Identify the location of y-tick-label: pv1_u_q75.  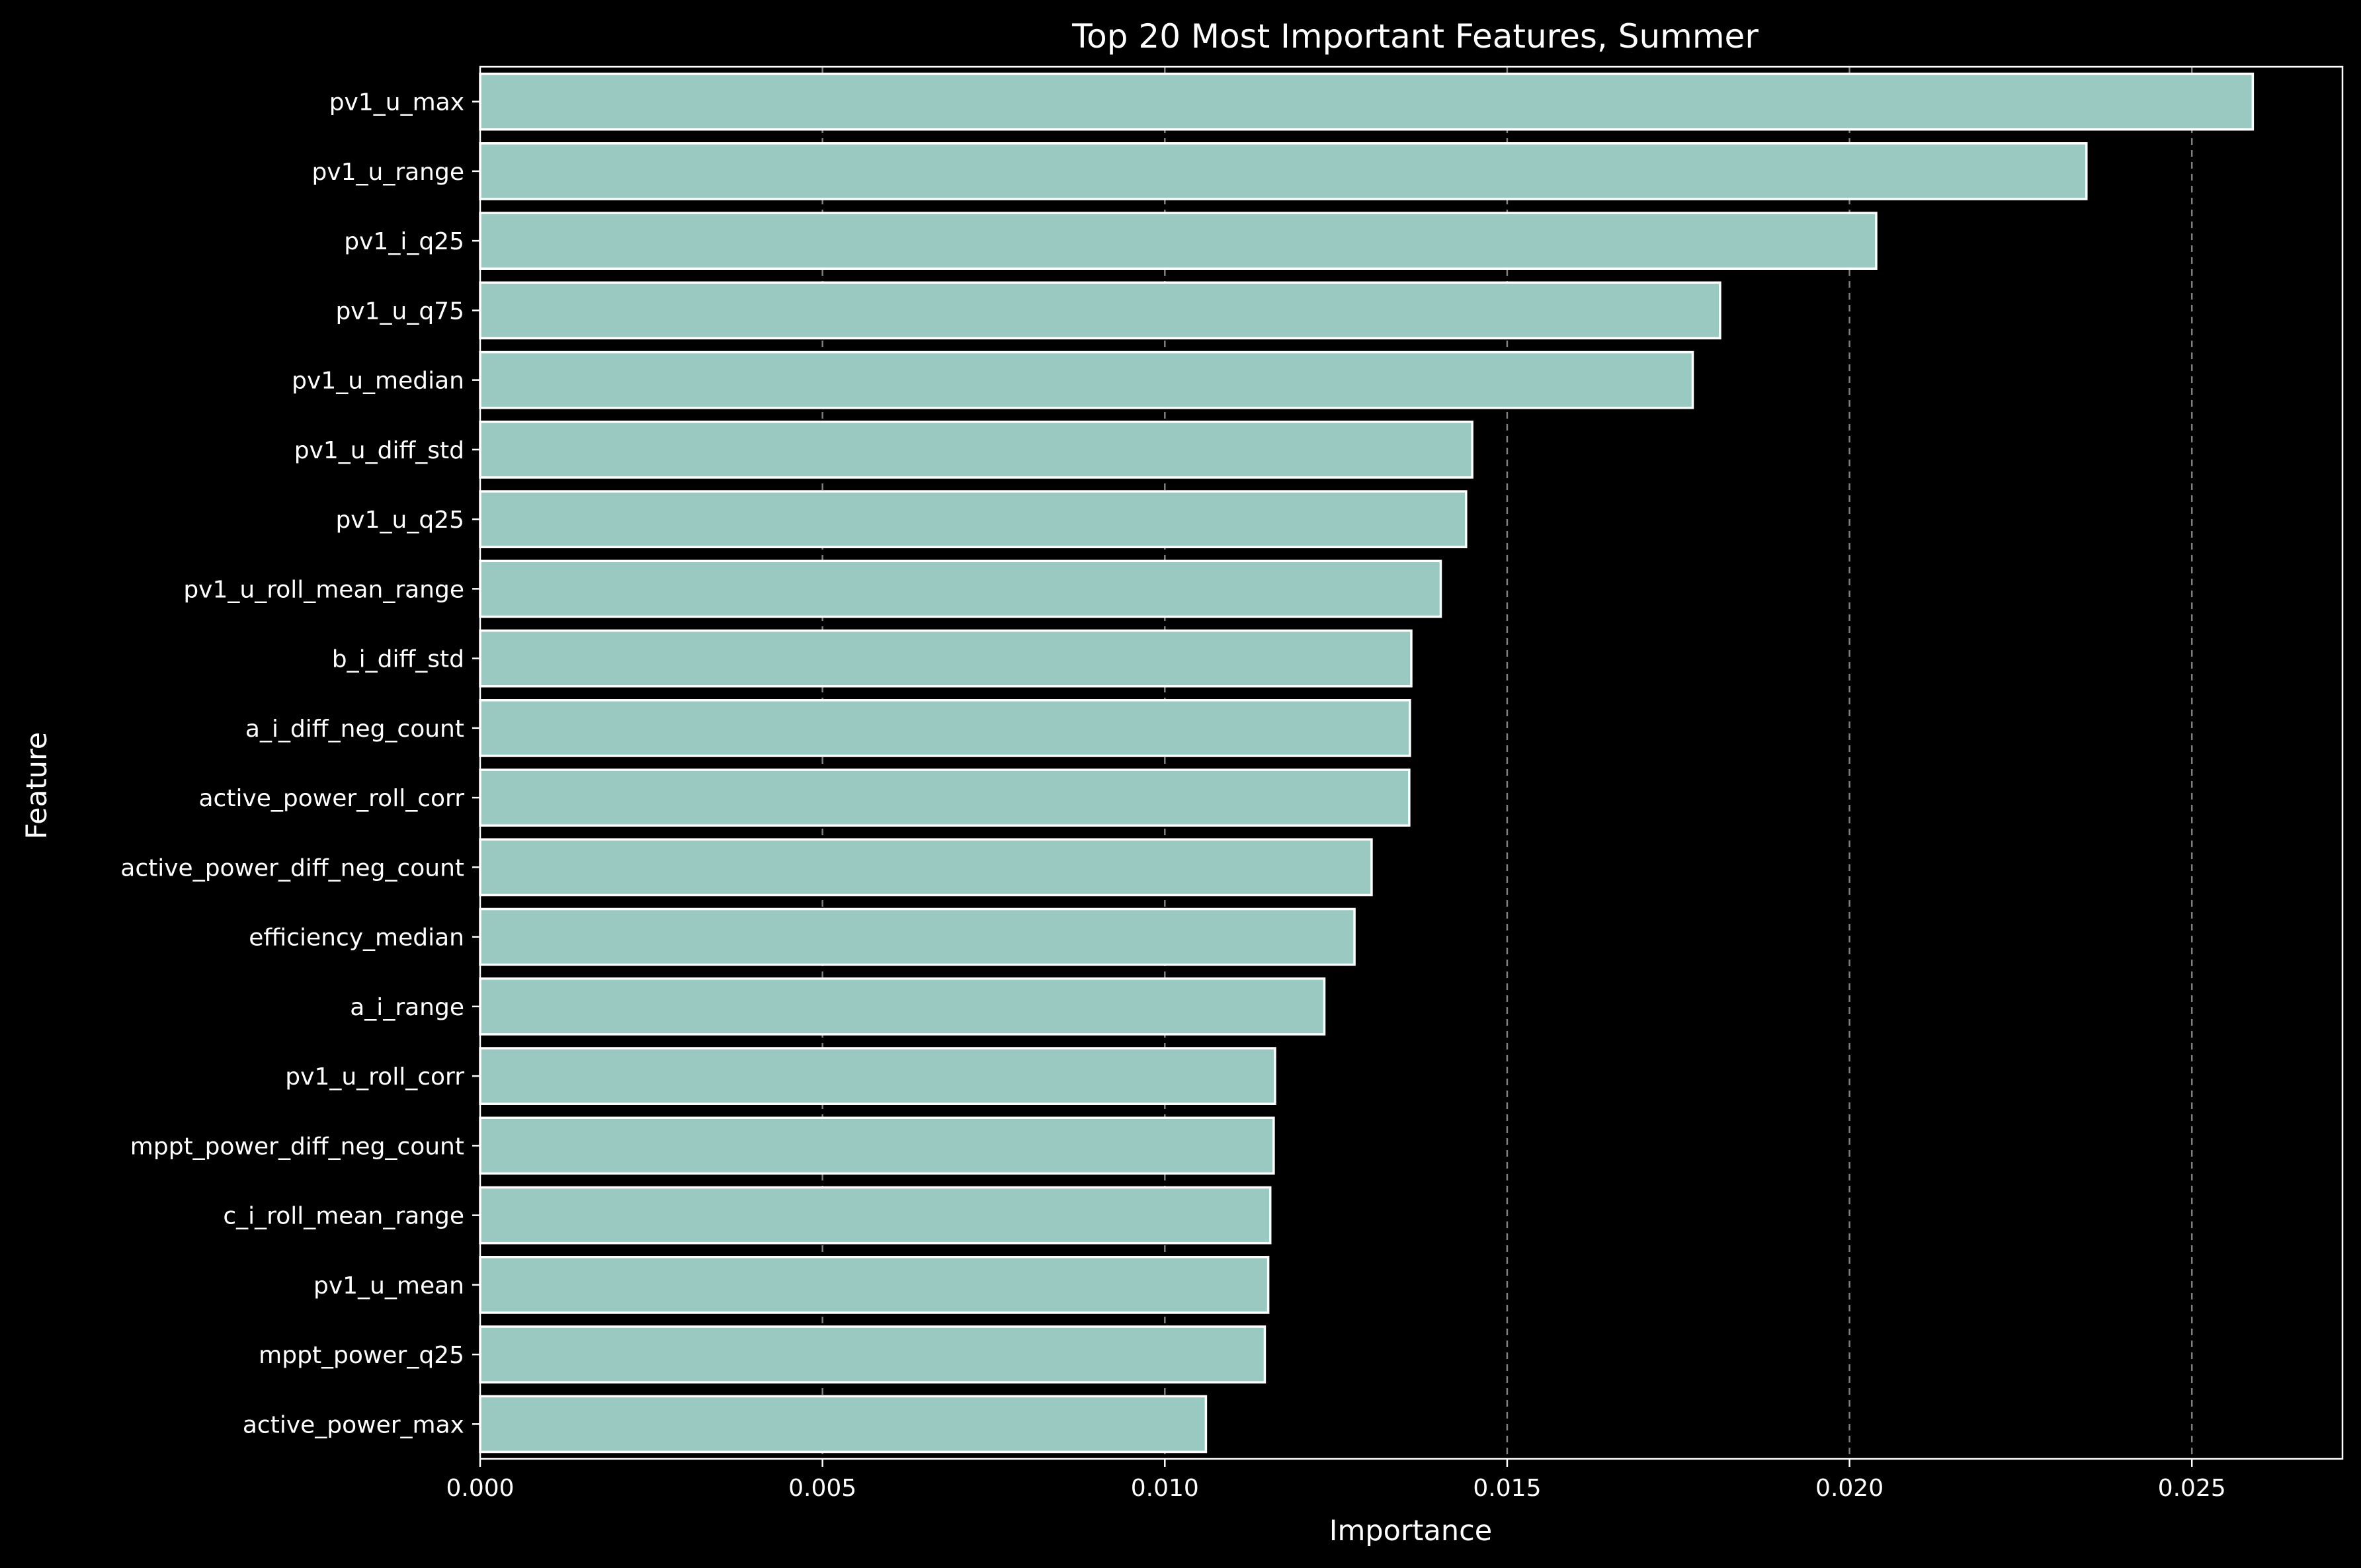
(399, 311).